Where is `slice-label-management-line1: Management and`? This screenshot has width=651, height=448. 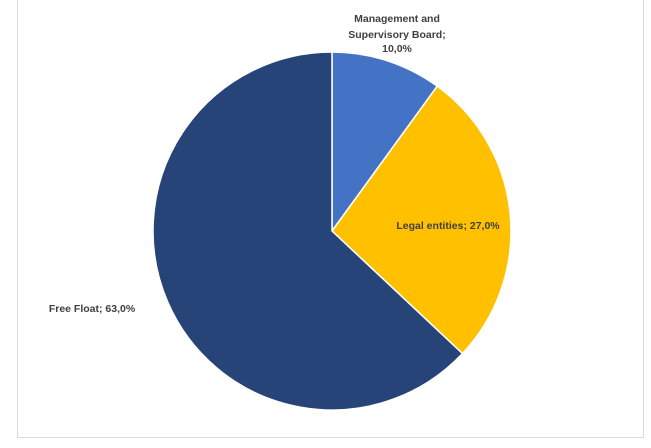
slice-label-management-line1: Management and is located at coordinates (397, 19).